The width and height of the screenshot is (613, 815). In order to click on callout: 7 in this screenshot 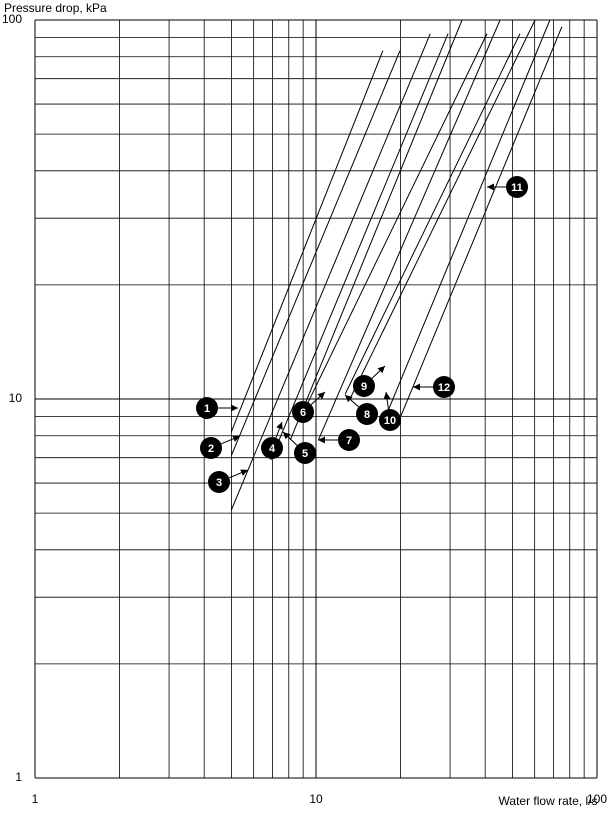, I will do `click(339, 440)`.